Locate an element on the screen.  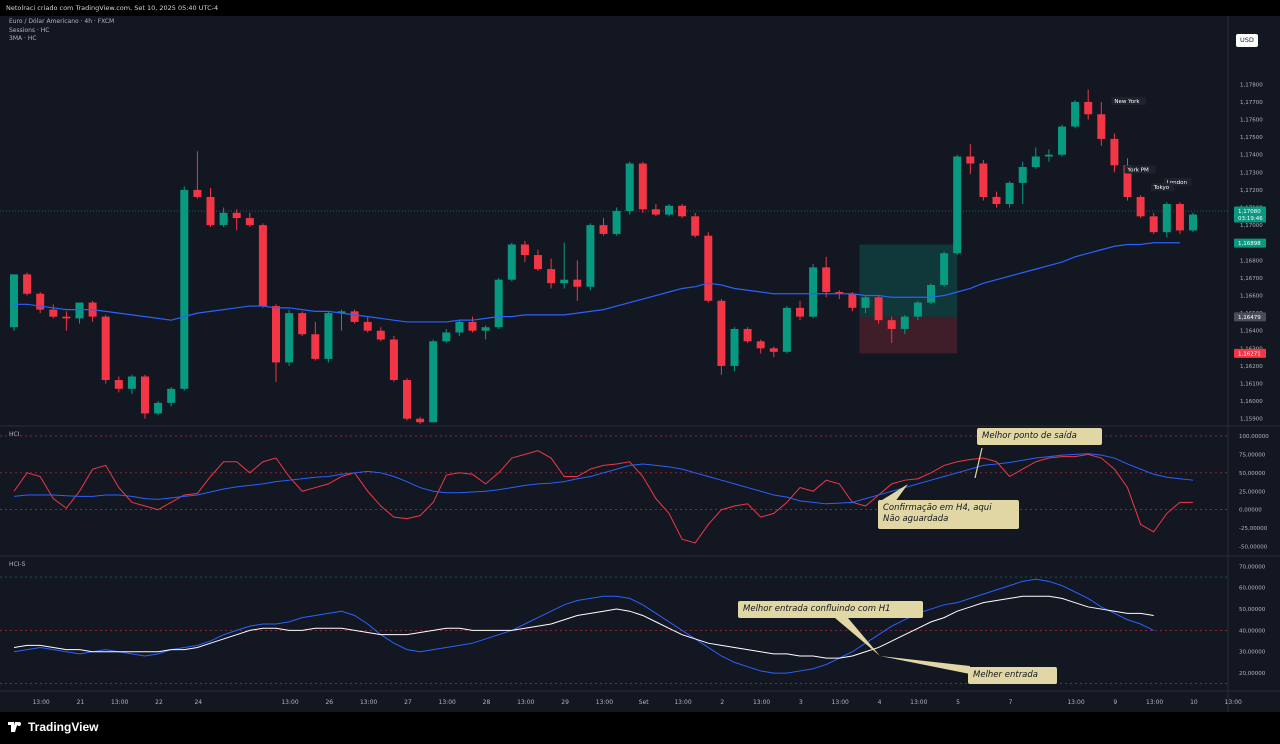
entry-note-text: Melher entrada is located at coordinates (1005, 675).